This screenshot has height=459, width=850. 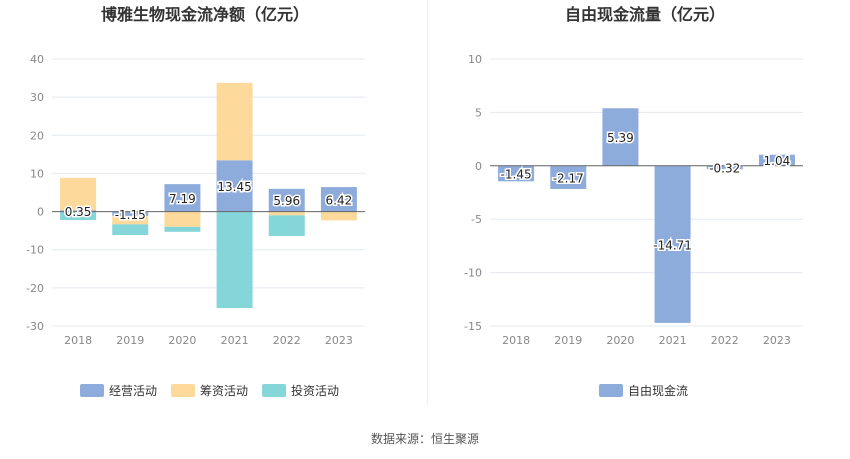 I want to click on data-label: 13.45, so click(x=234, y=187).